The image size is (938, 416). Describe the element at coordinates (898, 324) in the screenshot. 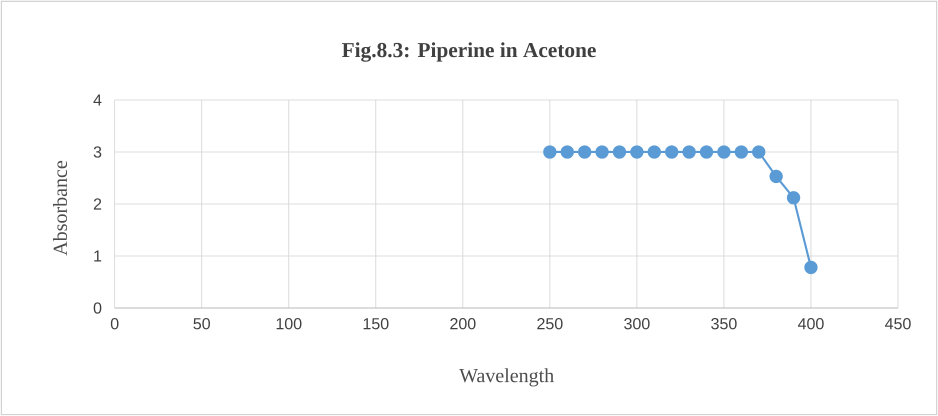

I see `x-tick-label: 450` at that location.